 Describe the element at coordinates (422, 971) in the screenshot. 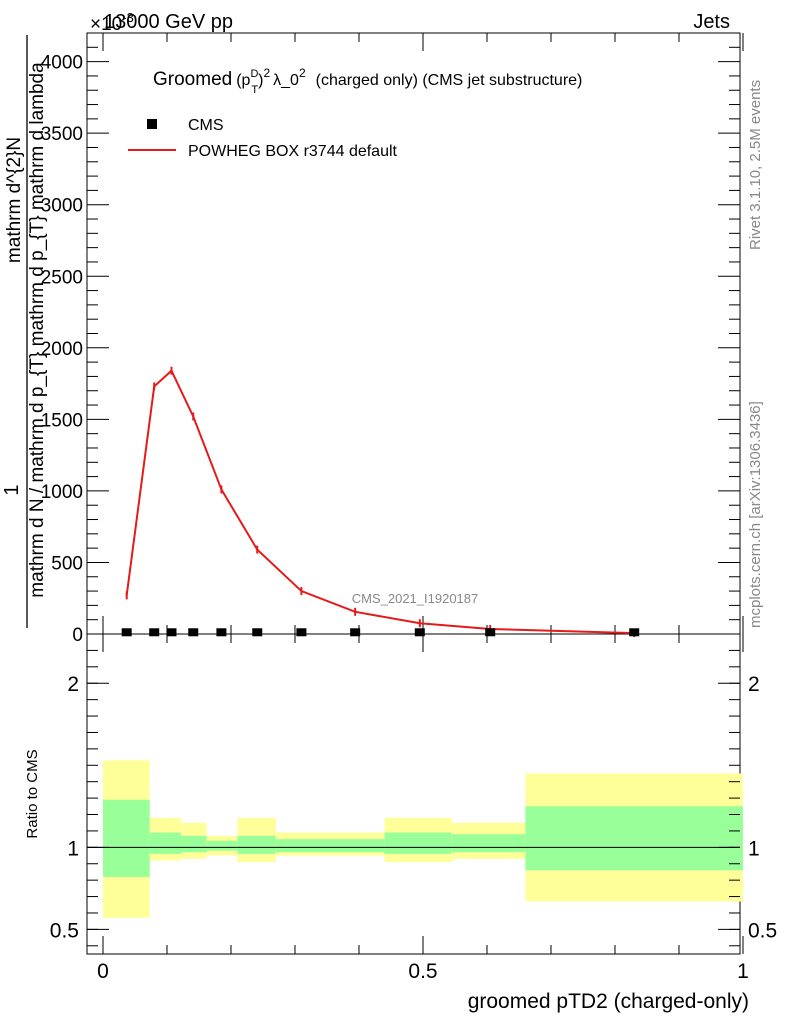

I see `x-tick-label-1: 0.5` at that location.